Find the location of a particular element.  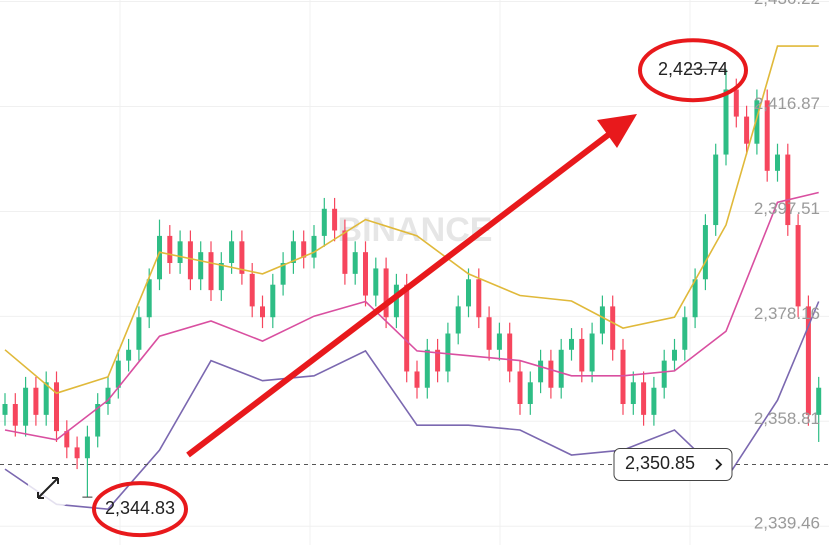

low-label: 2,344.83 is located at coordinates (140, 508).